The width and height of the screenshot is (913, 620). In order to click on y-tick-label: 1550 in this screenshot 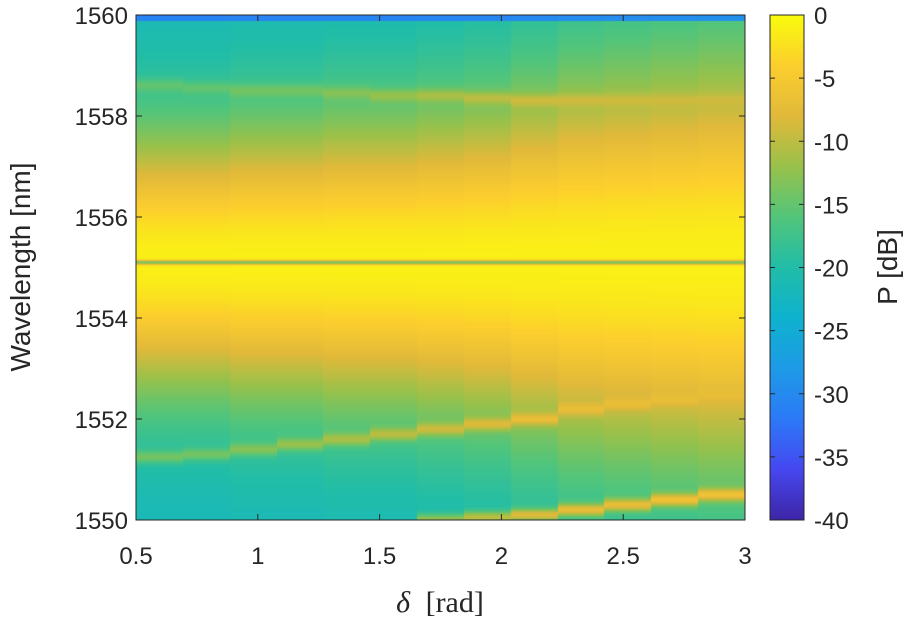, I will do `click(101, 521)`.